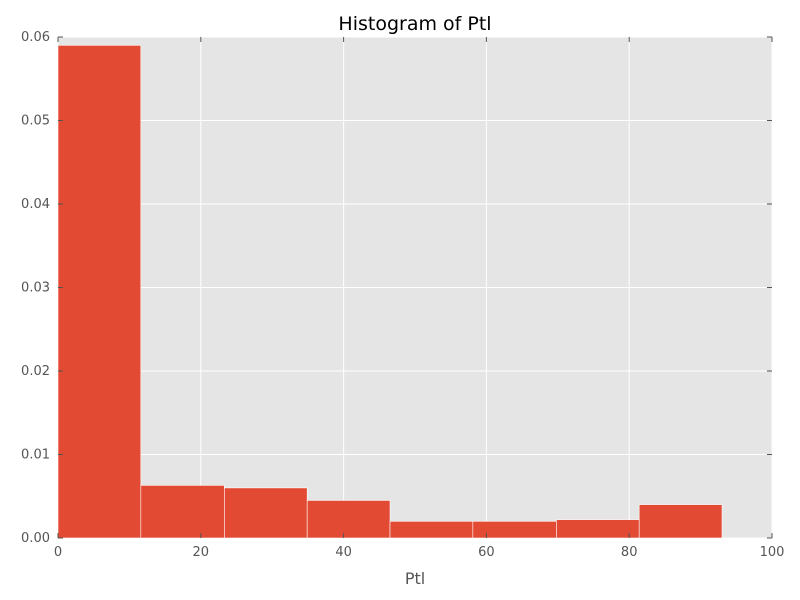  What do you see at coordinates (415, 578) in the screenshot?
I see `x-axis-label: Ptl` at bounding box center [415, 578].